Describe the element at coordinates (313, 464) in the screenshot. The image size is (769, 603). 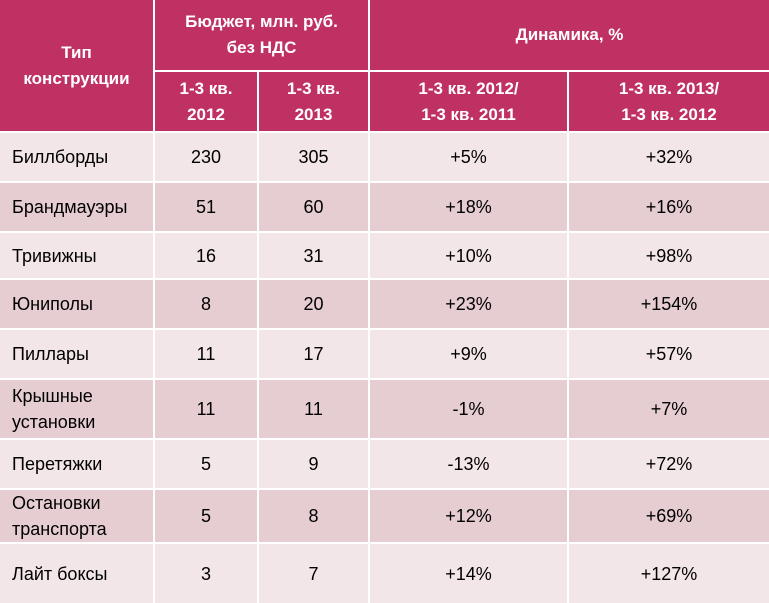
I see `cell-budget-2013: 9` at that location.